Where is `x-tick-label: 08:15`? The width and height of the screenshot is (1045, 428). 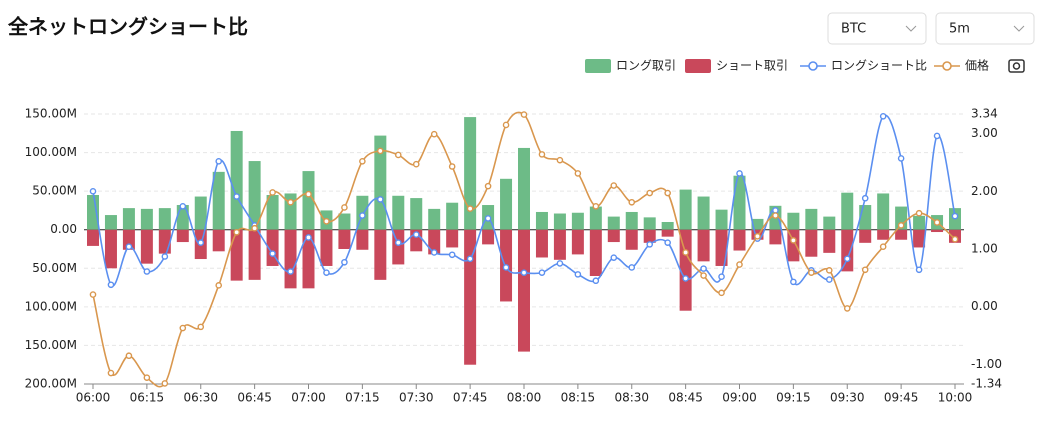
x-tick-label: 08:15 is located at coordinates (578, 398).